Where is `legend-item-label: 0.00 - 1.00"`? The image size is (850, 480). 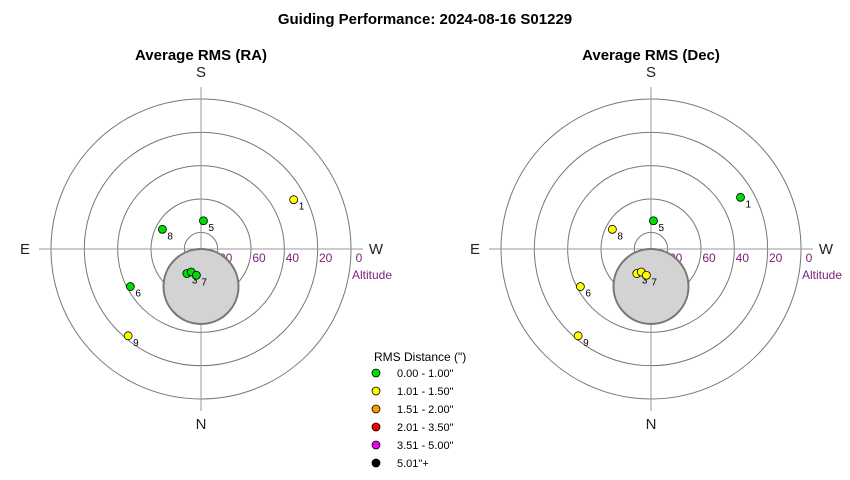 legend-item-label: 0.00 - 1.00" is located at coordinates (425, 374).